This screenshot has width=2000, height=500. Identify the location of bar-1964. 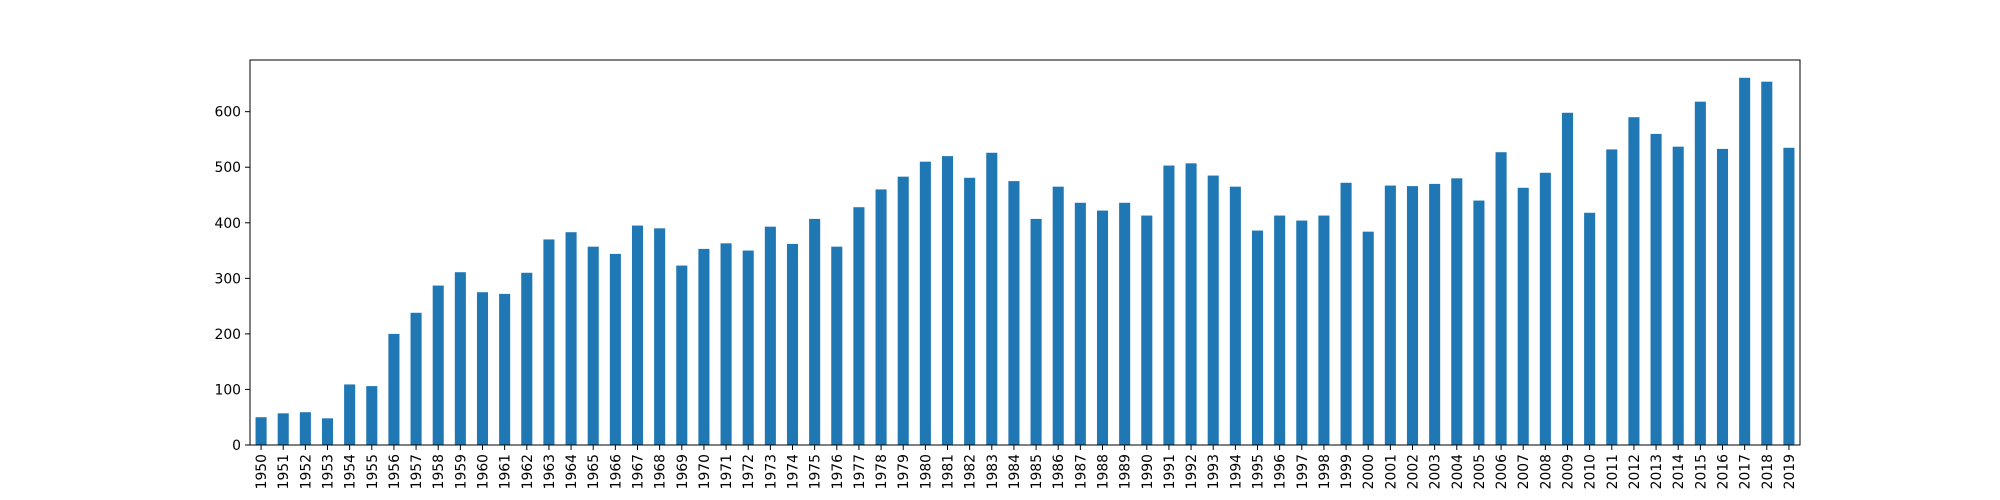
(571, 338).